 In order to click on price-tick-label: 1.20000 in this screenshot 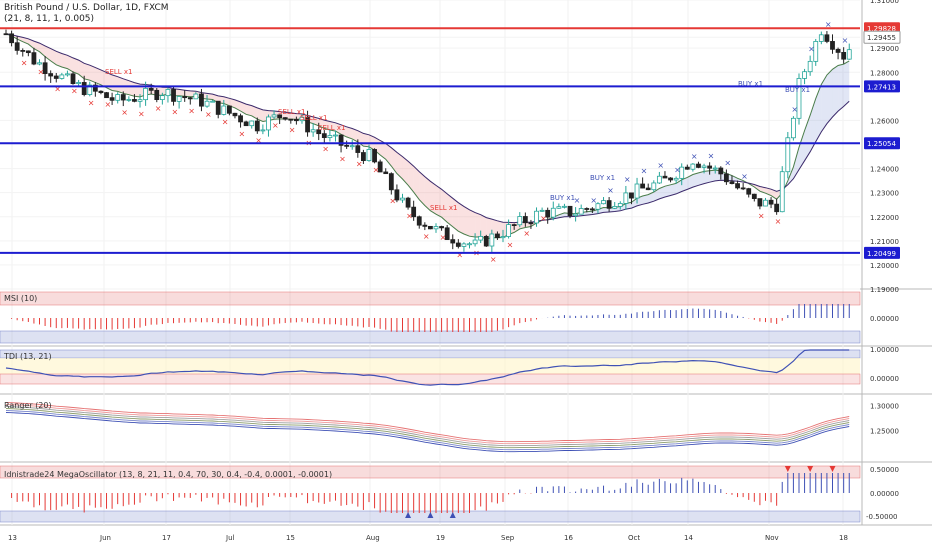, I will do `click(884, 266)`.